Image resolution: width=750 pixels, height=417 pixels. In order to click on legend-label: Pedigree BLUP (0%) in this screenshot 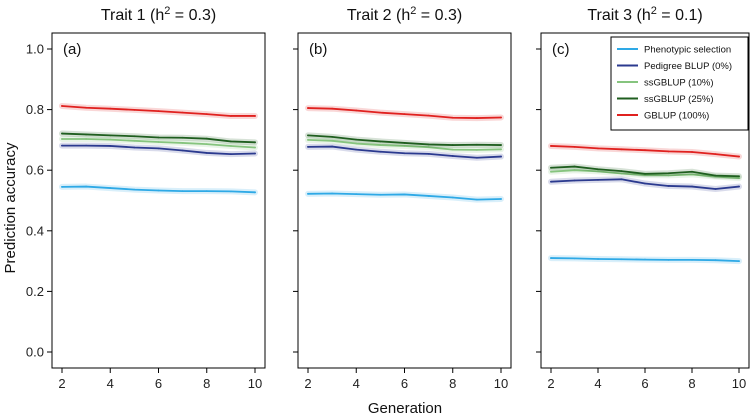, I will do `click(688, 66)`.